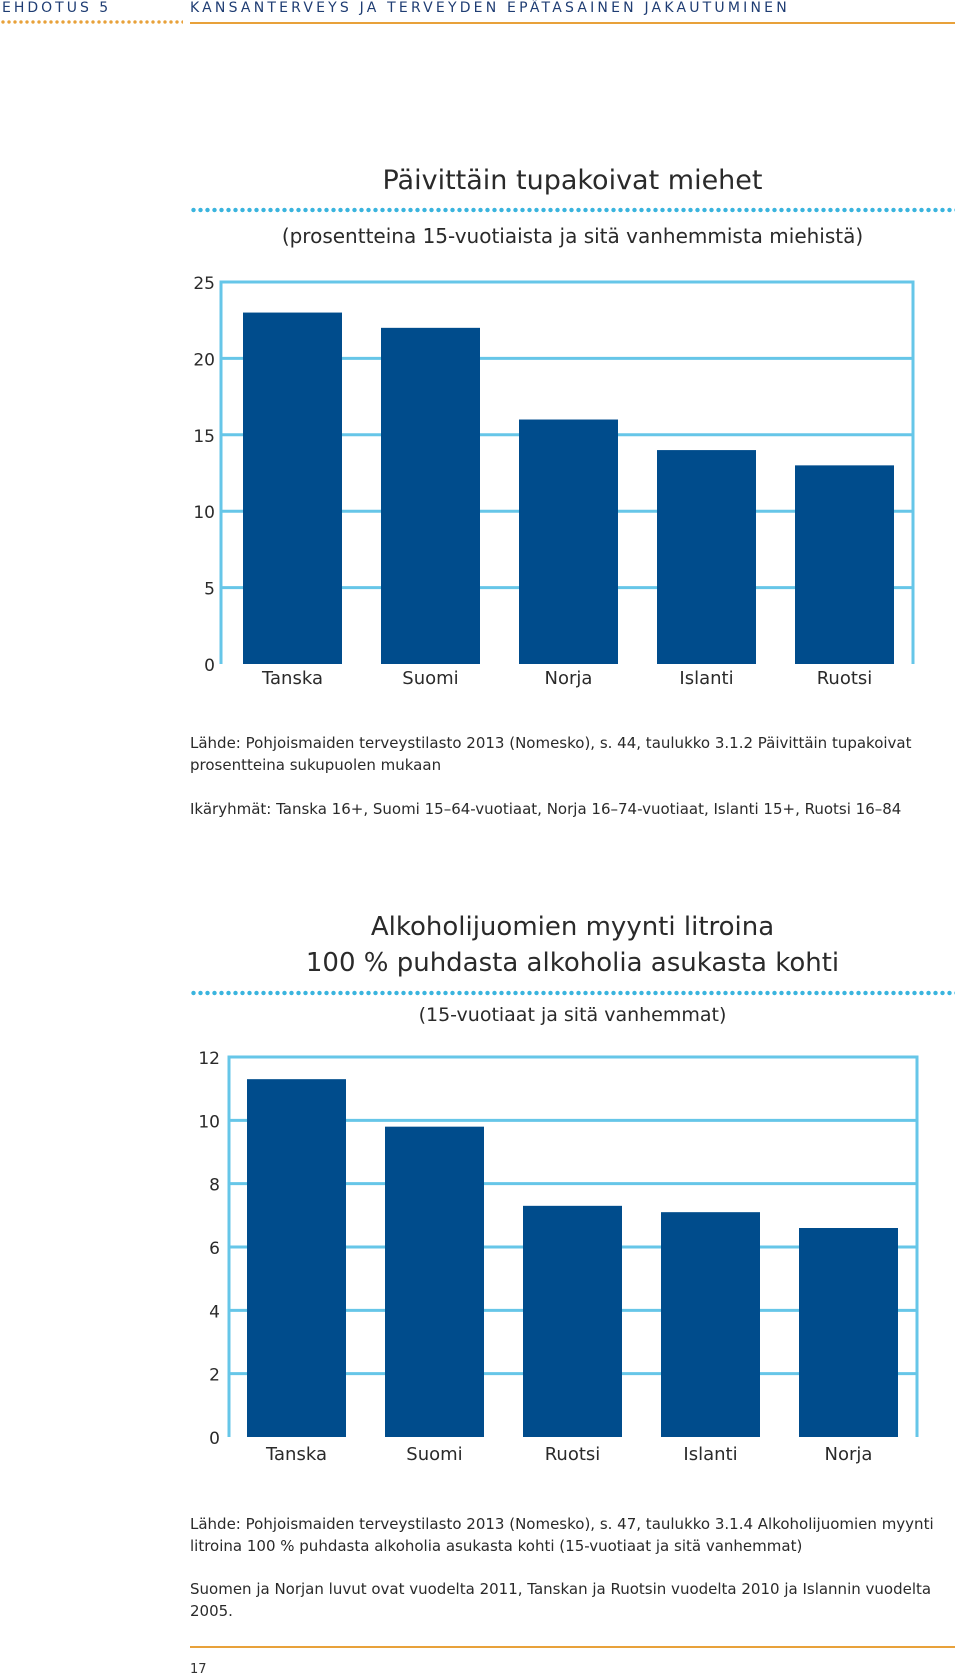 This screenshot has height=1678, width=960. Describe the element at coordinates (430, 495) in the screenshot. I see `chart1-bar-suomi` at that location.